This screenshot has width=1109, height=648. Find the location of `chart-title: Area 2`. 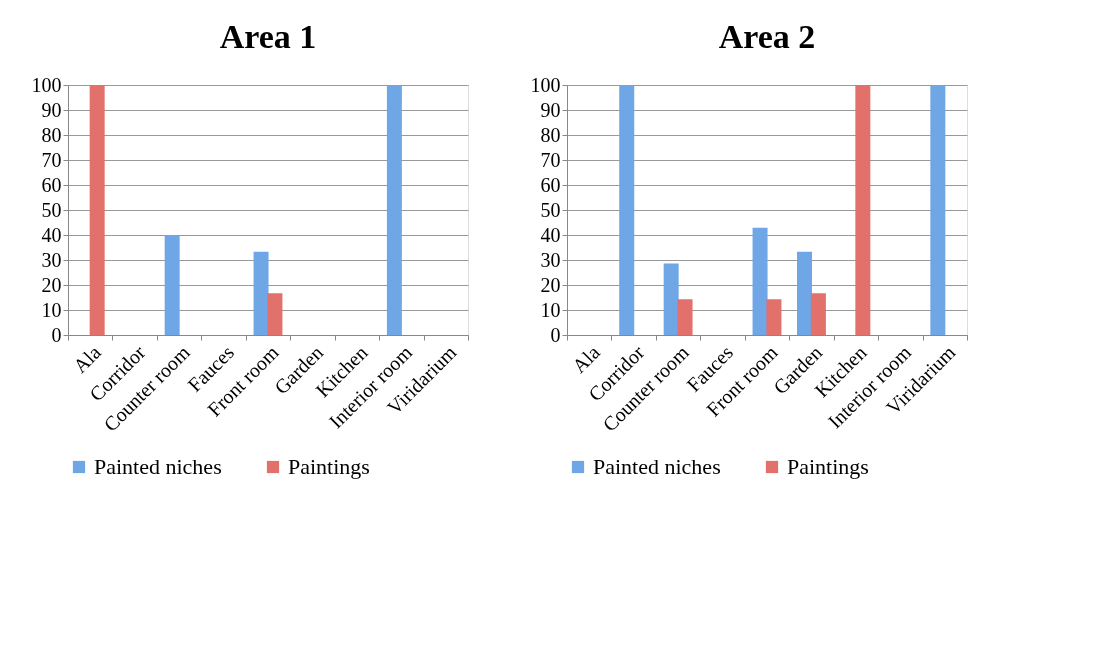

chart-title: Area 2 is located at coordinates (767, 36).